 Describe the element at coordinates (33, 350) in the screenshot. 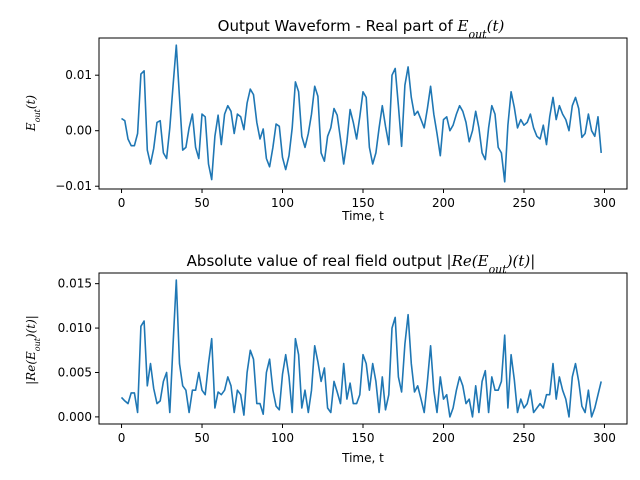

I see `y-axis-label: |Re(Eout)(t)|` at that location.